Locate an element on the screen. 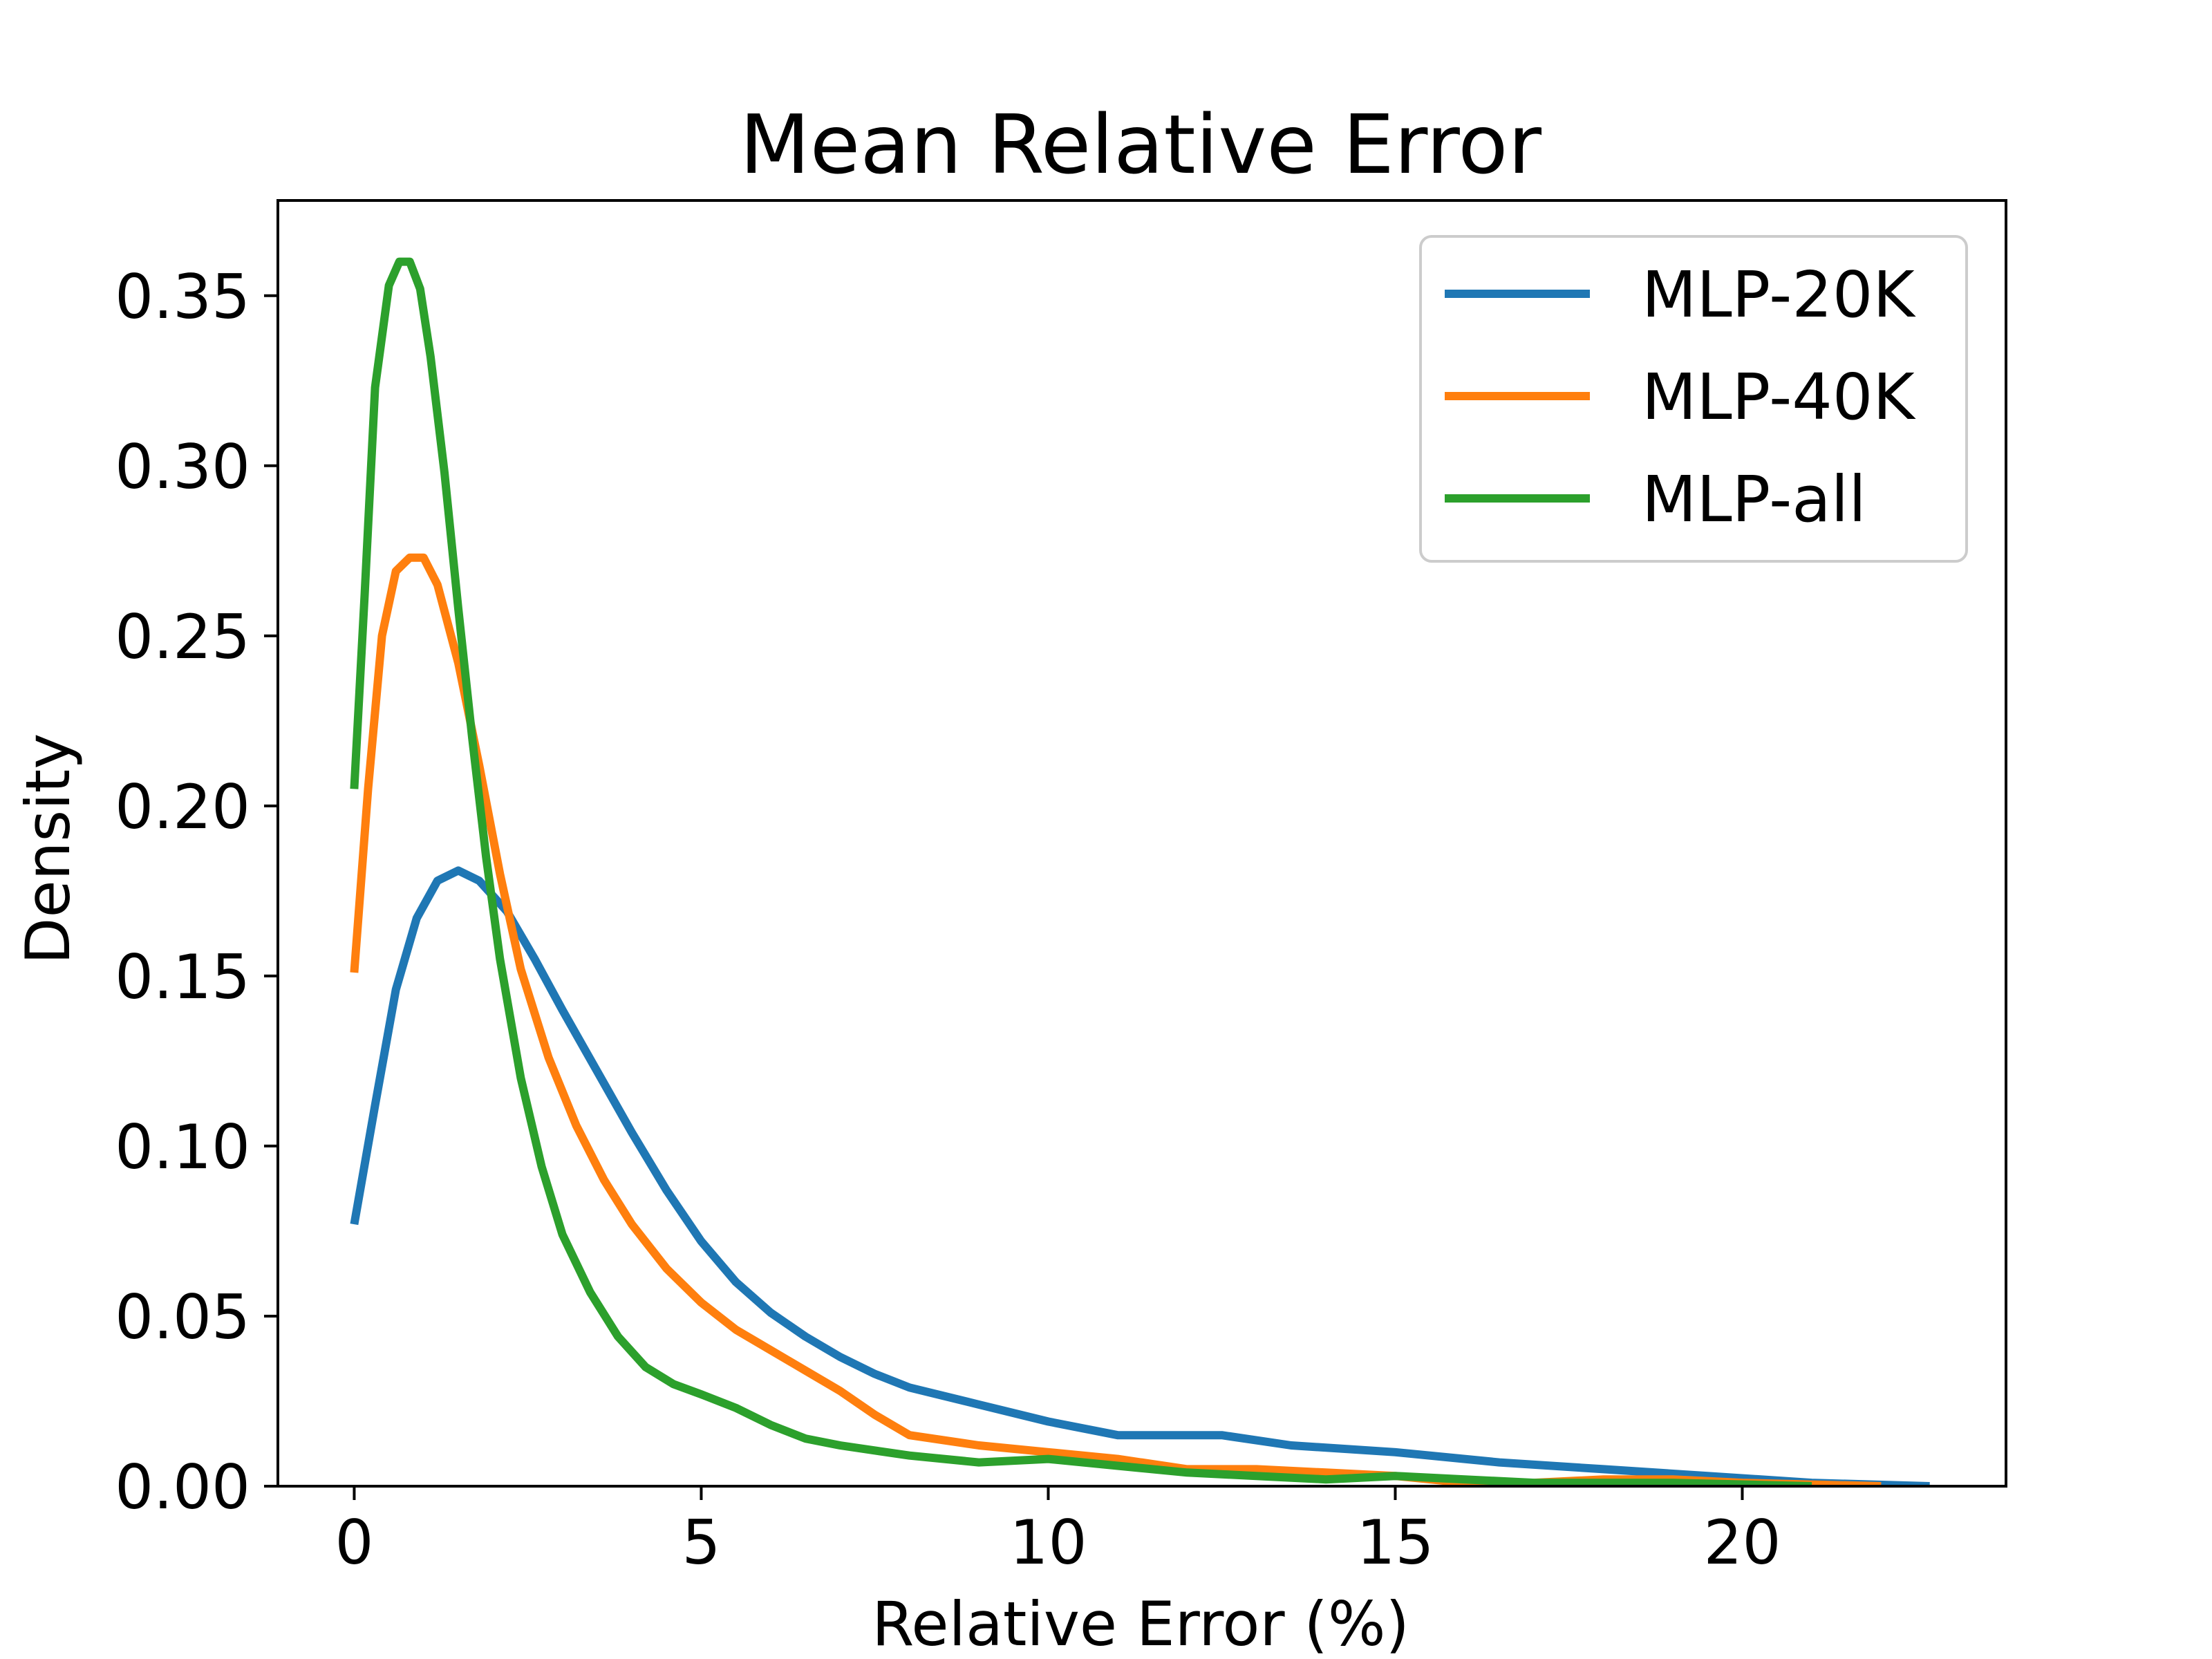 The image size is (2212, 1659). y-tick-label: 0.35 is located at coordinates (182, 296).